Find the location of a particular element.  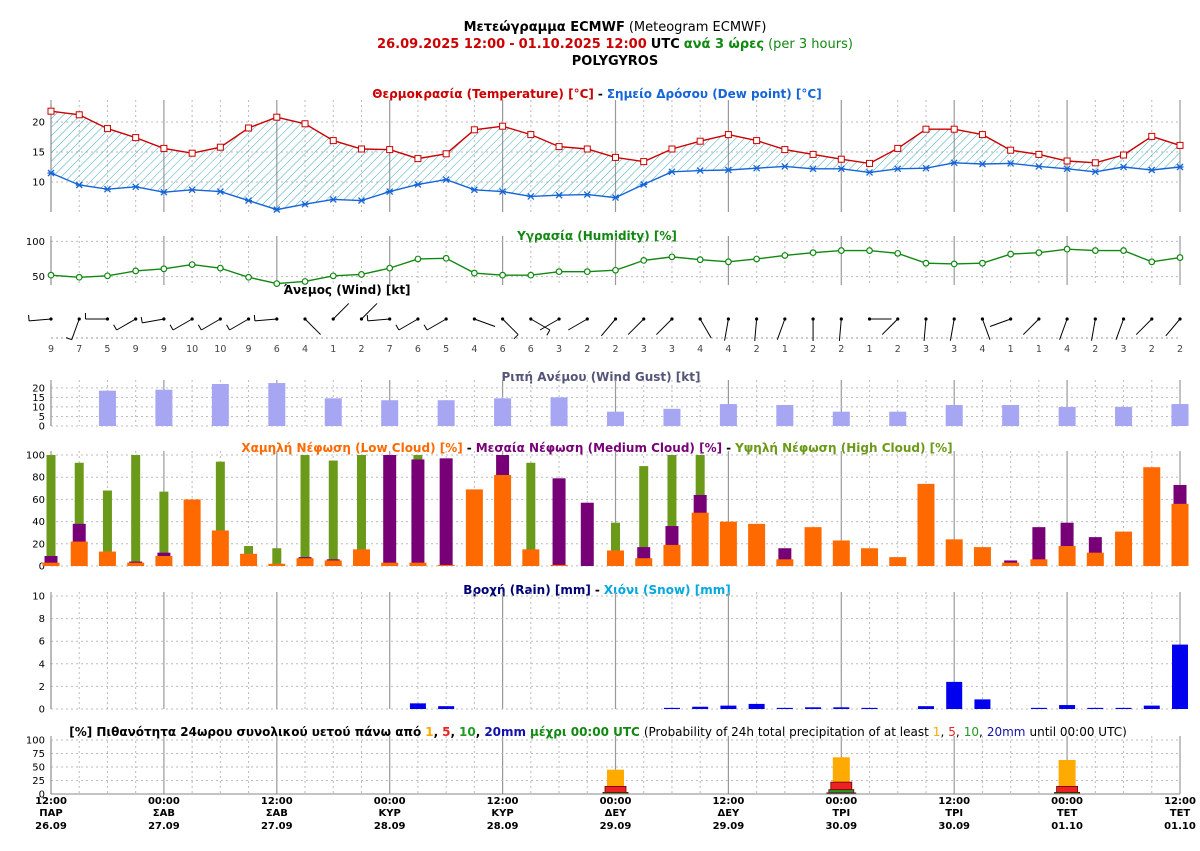

wind-speed-label: 3 is located at coordinates (559, 349).